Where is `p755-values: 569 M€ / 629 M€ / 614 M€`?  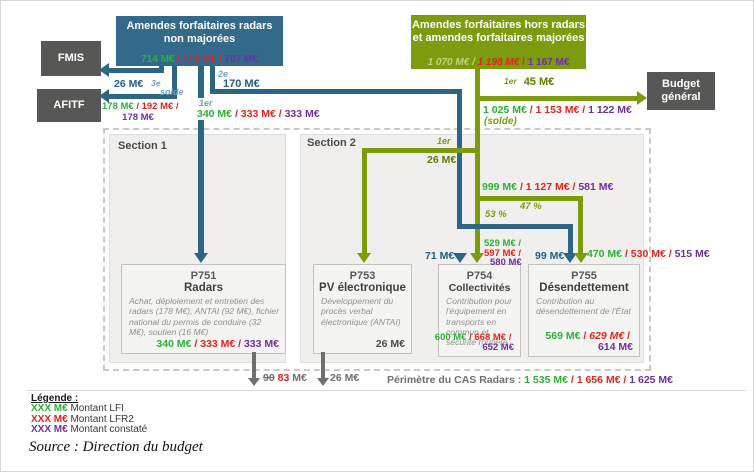 p755-values: 569 M€ / 629 M€ / 614 M€ is located at coordinates (589, 342).